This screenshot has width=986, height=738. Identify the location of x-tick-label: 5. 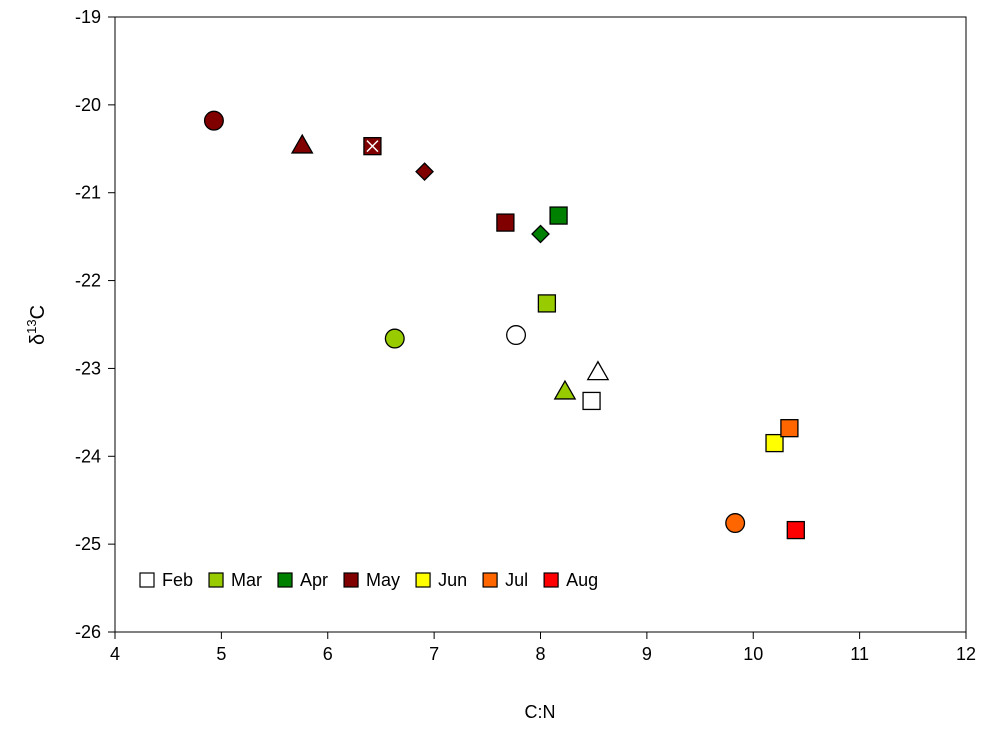
(221, 654).